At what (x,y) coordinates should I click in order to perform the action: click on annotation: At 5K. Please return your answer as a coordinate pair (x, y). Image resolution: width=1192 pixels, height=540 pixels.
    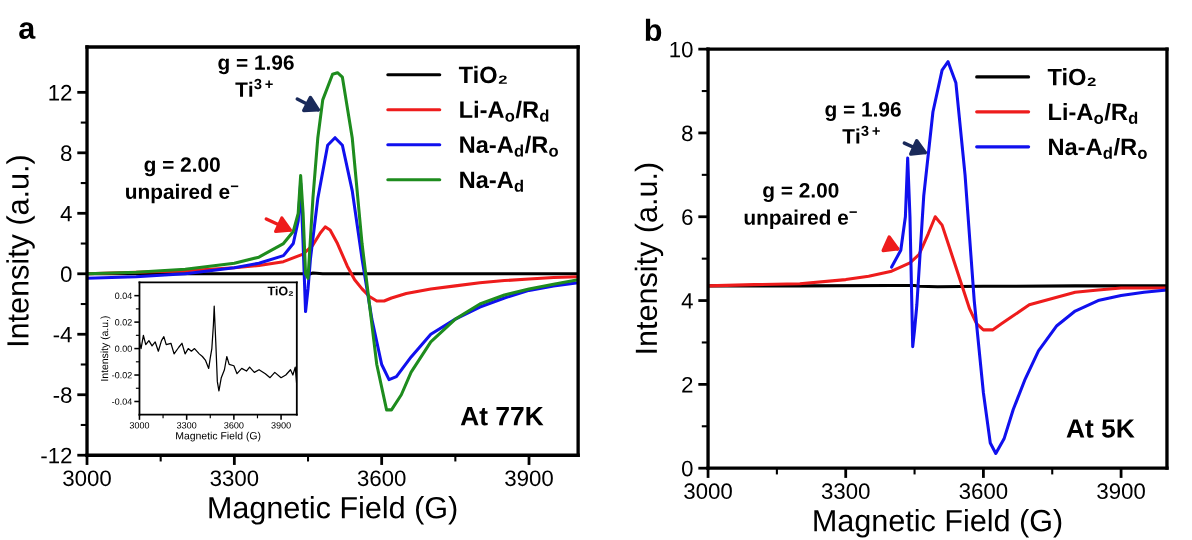
    Looking at the image, I should click on (1100, 428).